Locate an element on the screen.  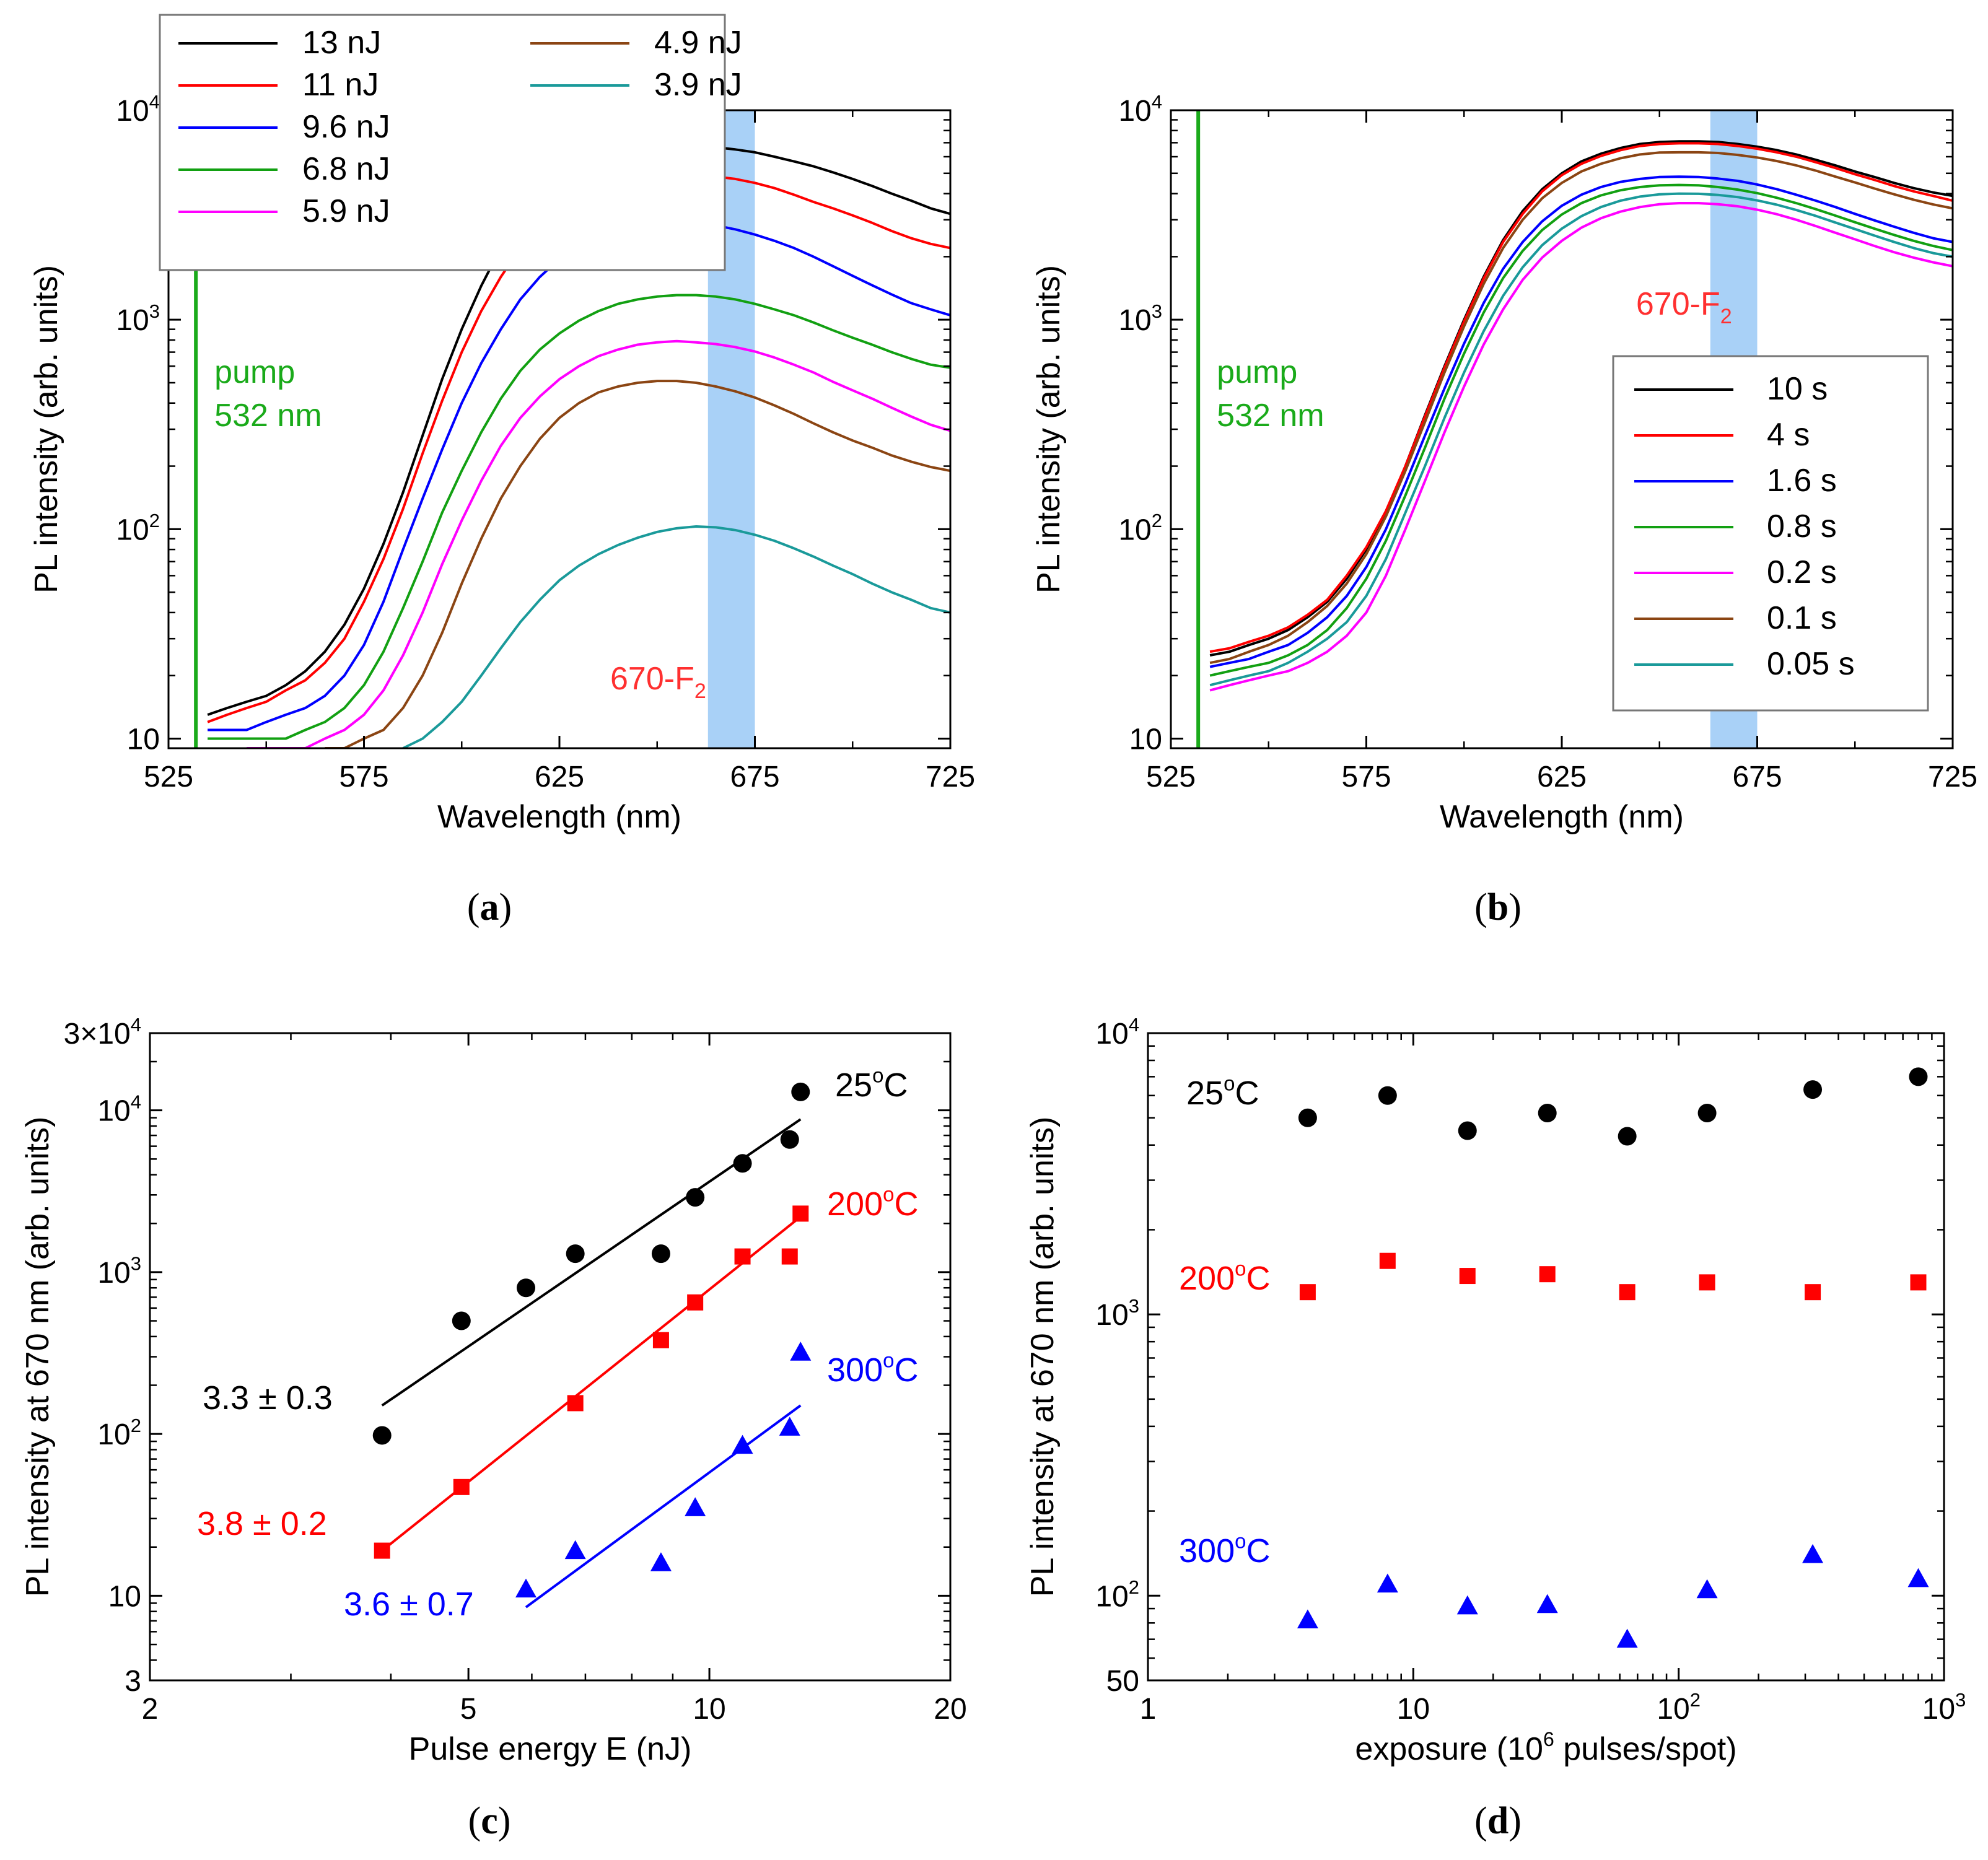
panel-label: (b) is located at coordinates (1498, 907).